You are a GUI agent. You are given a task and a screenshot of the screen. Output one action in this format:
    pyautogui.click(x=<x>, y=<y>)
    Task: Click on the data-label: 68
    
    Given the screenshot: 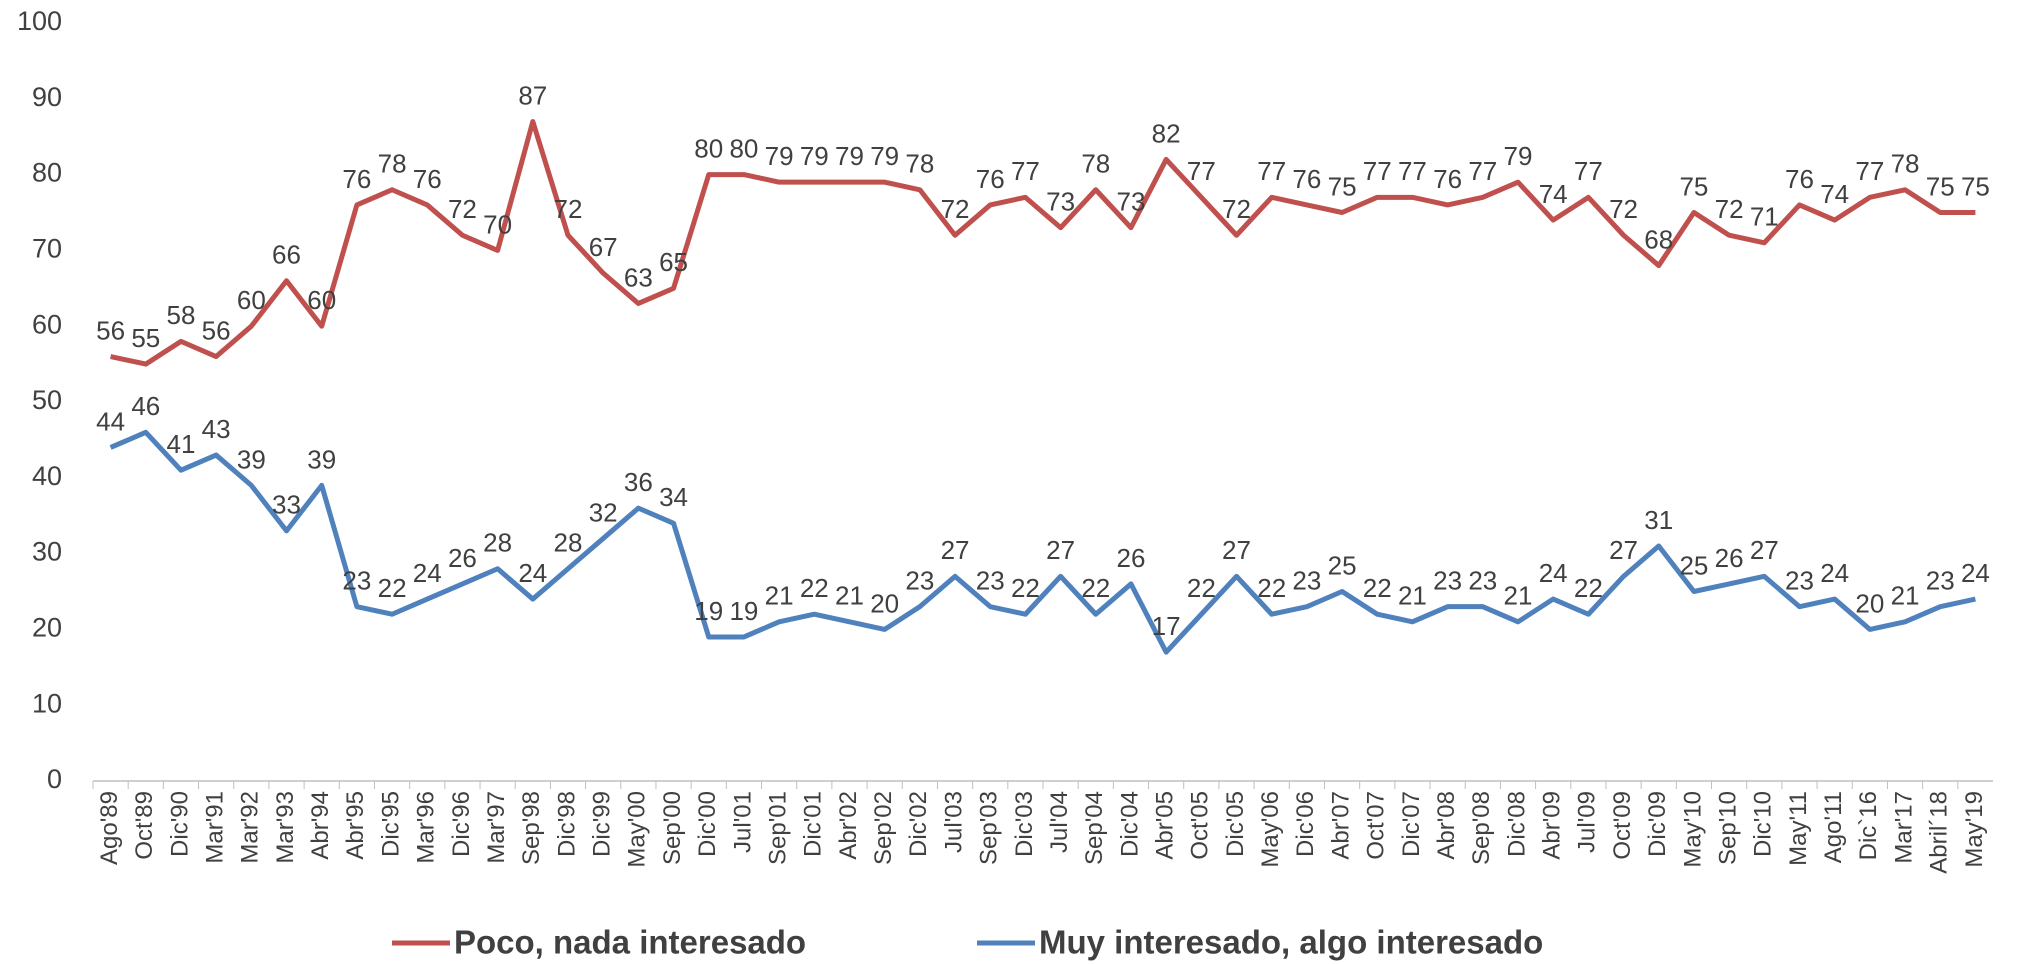 What is the action you would take?
    pyautogui.click(x=1658, y=239)
    